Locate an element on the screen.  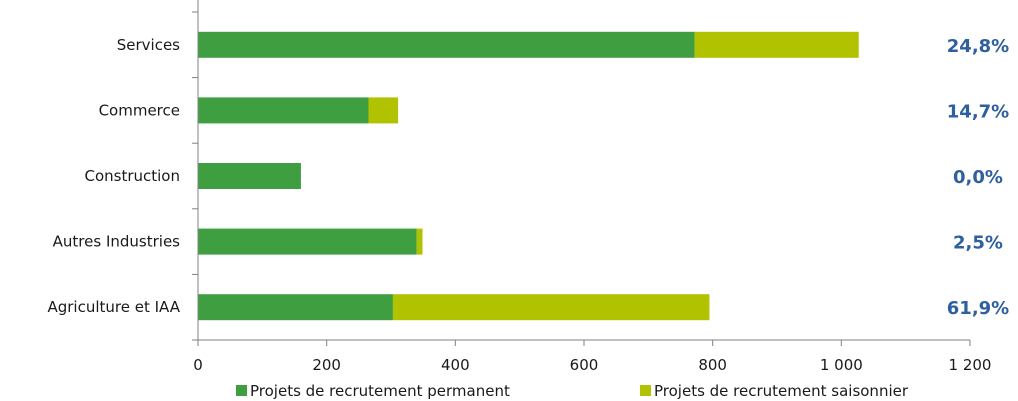
category-label: Commerce is located at coordinates (139, 110).